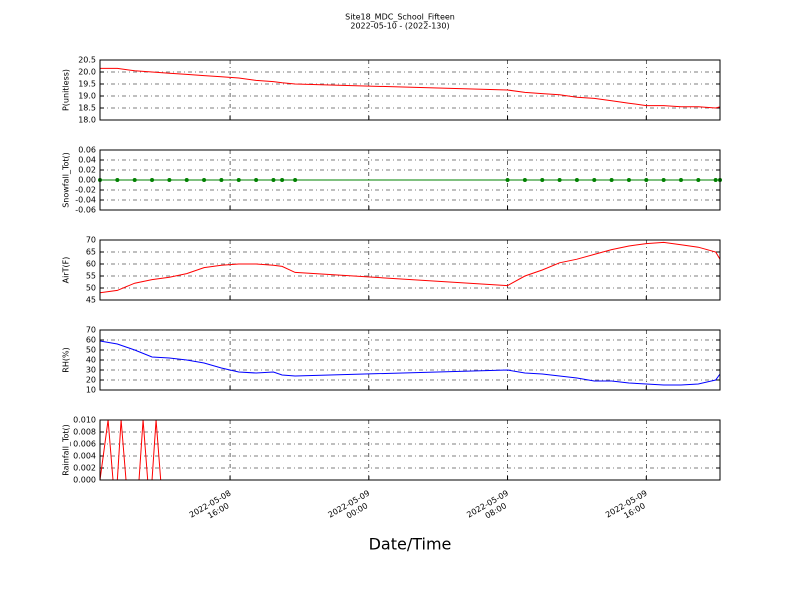 The height and width of the screenshot is (600, 800). What do you see at coordinates (87, 108) in the screenshot?
I see `y-tick-label: 18.5` at bounding box center [87, 108].